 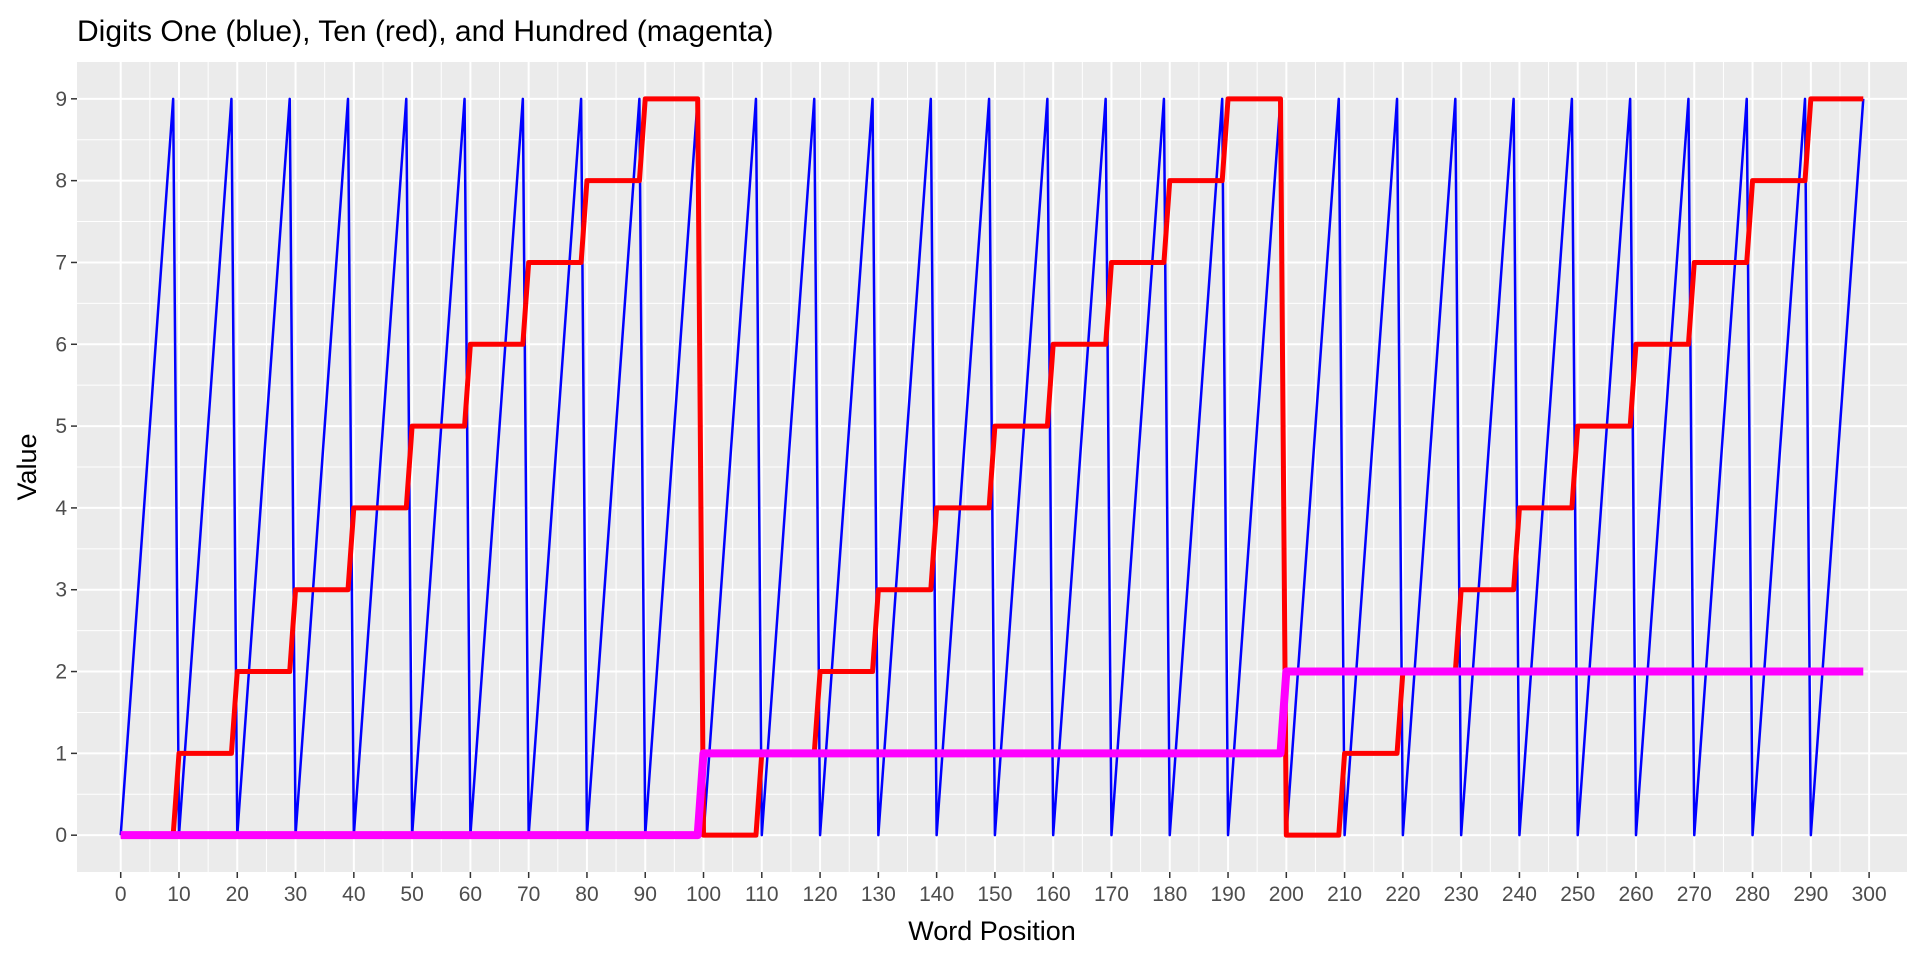 What do you see at coordinates (994, 894) in the screenshot?
I see `x-tick-label: 150` at bounding box center [994, 894].